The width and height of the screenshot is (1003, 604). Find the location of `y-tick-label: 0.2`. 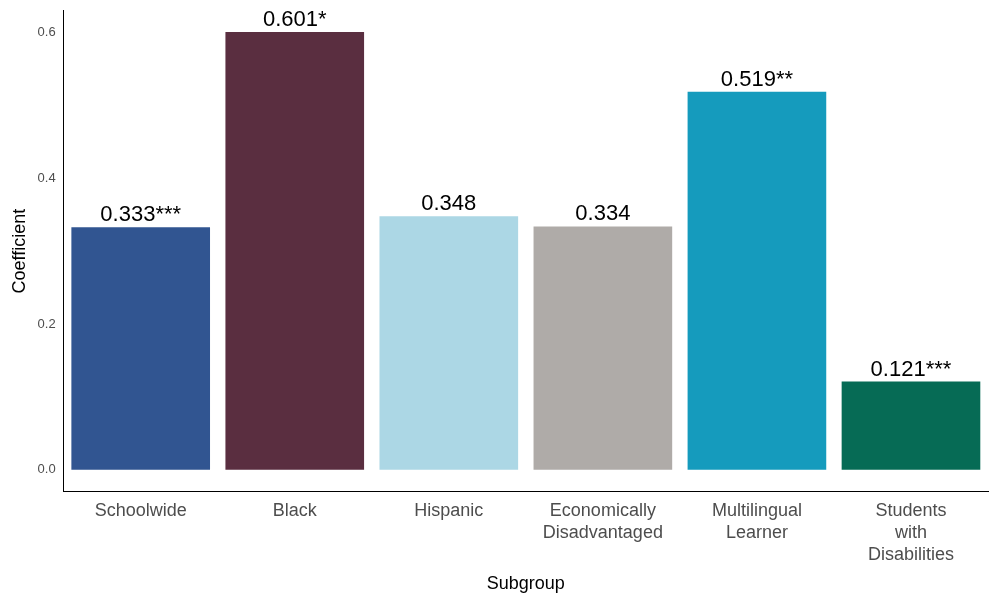

y-tick-label: 0.2 is located at coordinates (46, 323).